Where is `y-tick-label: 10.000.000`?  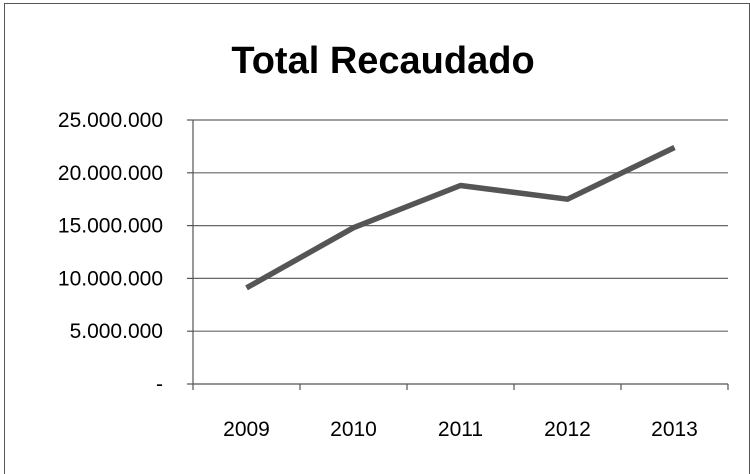
y-tick-label: 10.000.000 is located at coordinates (110, 278).